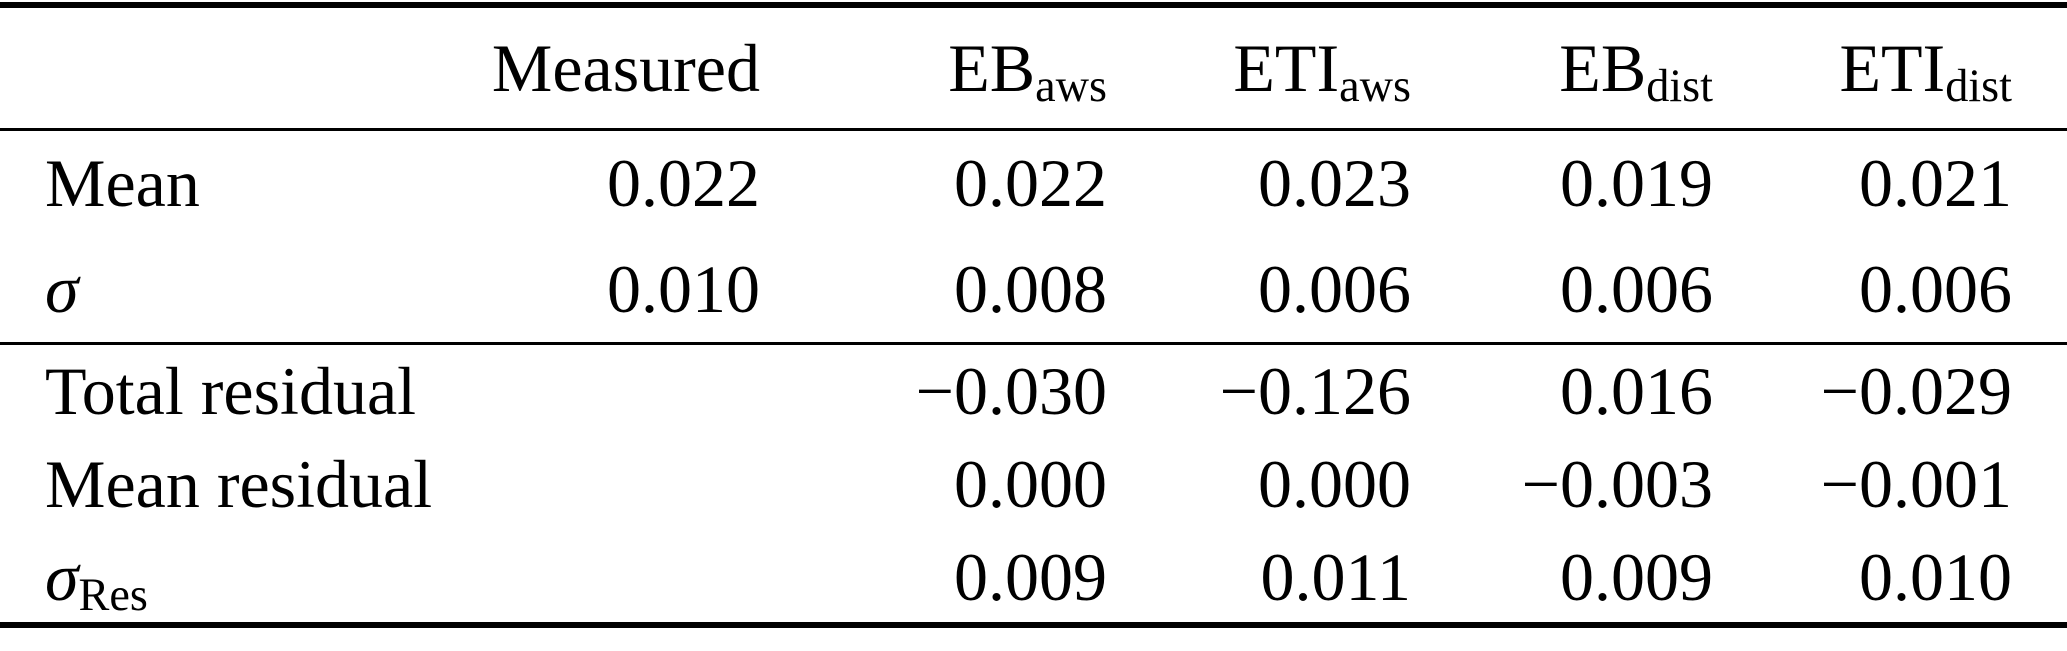 The height and width of the screenshot is (651, 2067). Describe the element at coordinates (1335, 576) in the screenshot. I see `value-cell: 0.011` at that location.